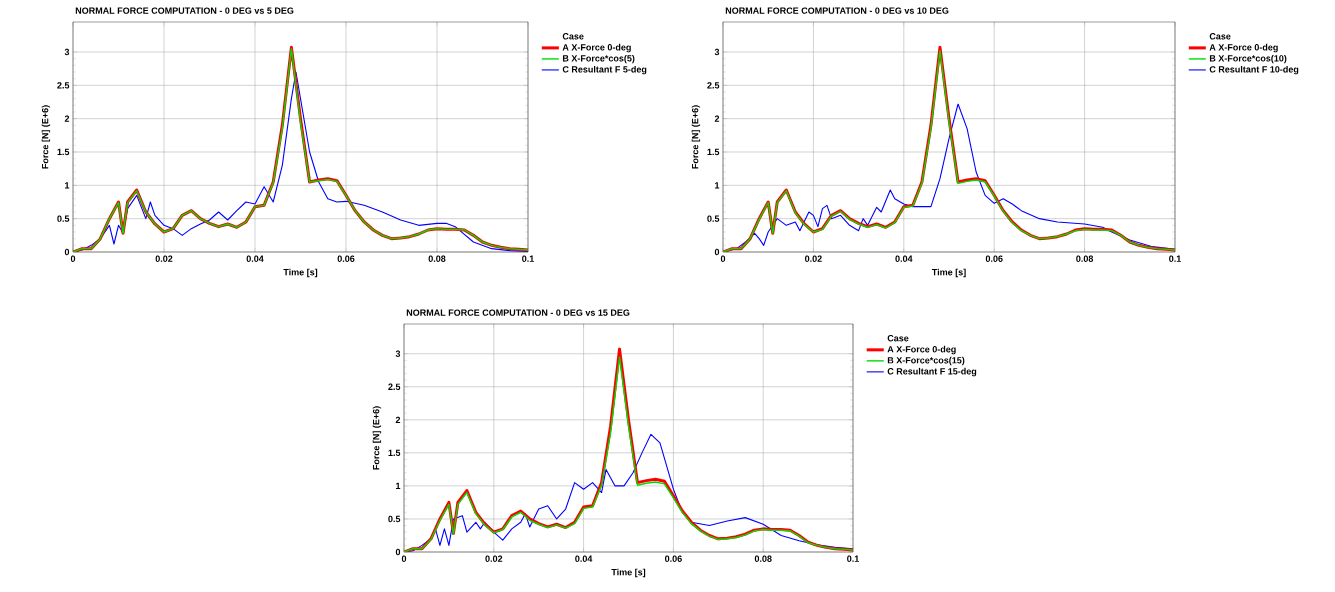 This screenshot has height=592, width=1335. What do you see at coordinates (604, 70) in the screenshot?
I see `legend-label: C Resultant F 5-deg` at bounding box center [604, 70].